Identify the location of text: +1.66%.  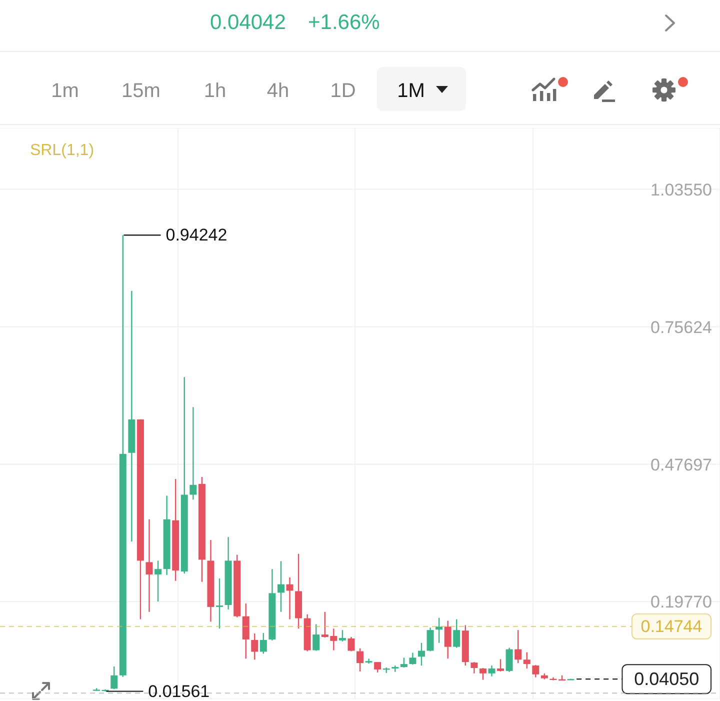
(344, 22).